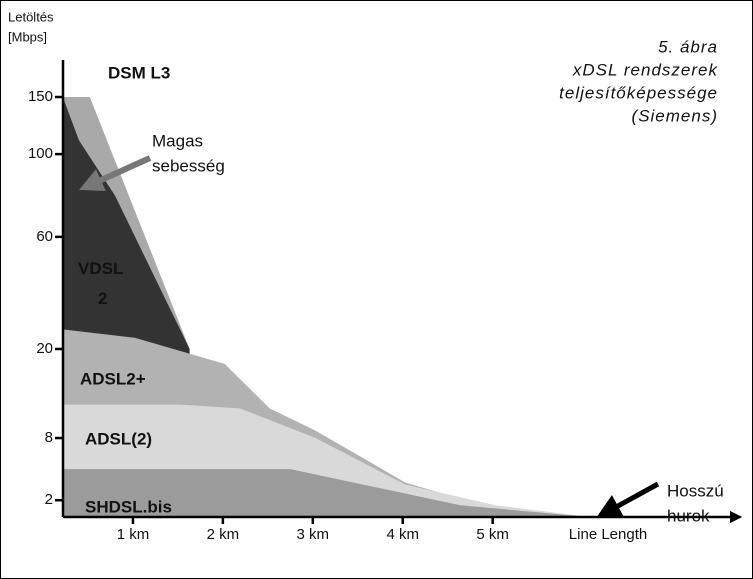 This screenshot has width=753, height=579. Describe the element at coordinates (133, 534) in the screenshot. I see `x-tick-label: 1 km` at that location.